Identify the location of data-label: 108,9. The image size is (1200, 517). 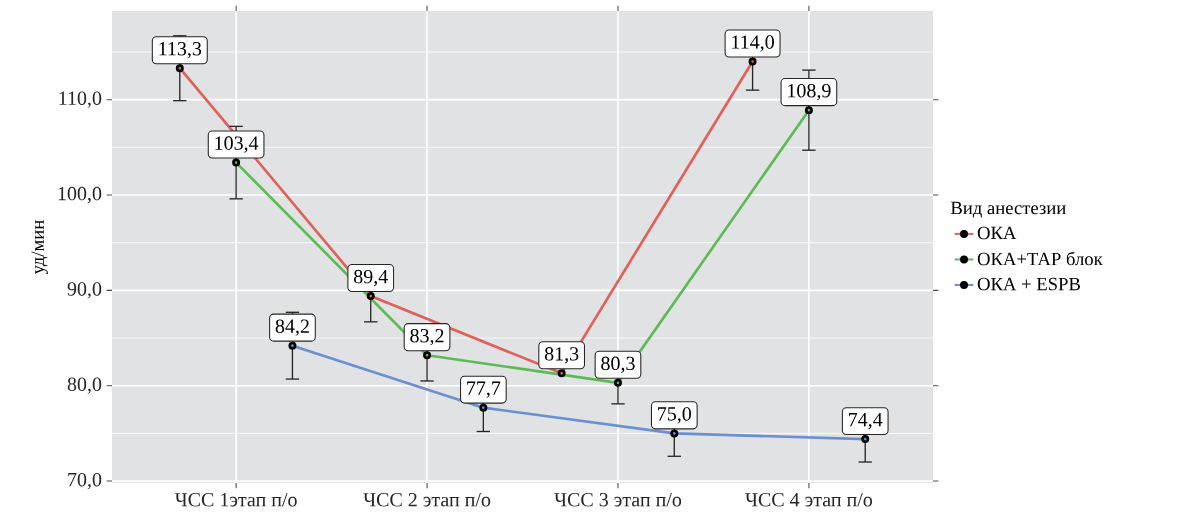
(809, 92).